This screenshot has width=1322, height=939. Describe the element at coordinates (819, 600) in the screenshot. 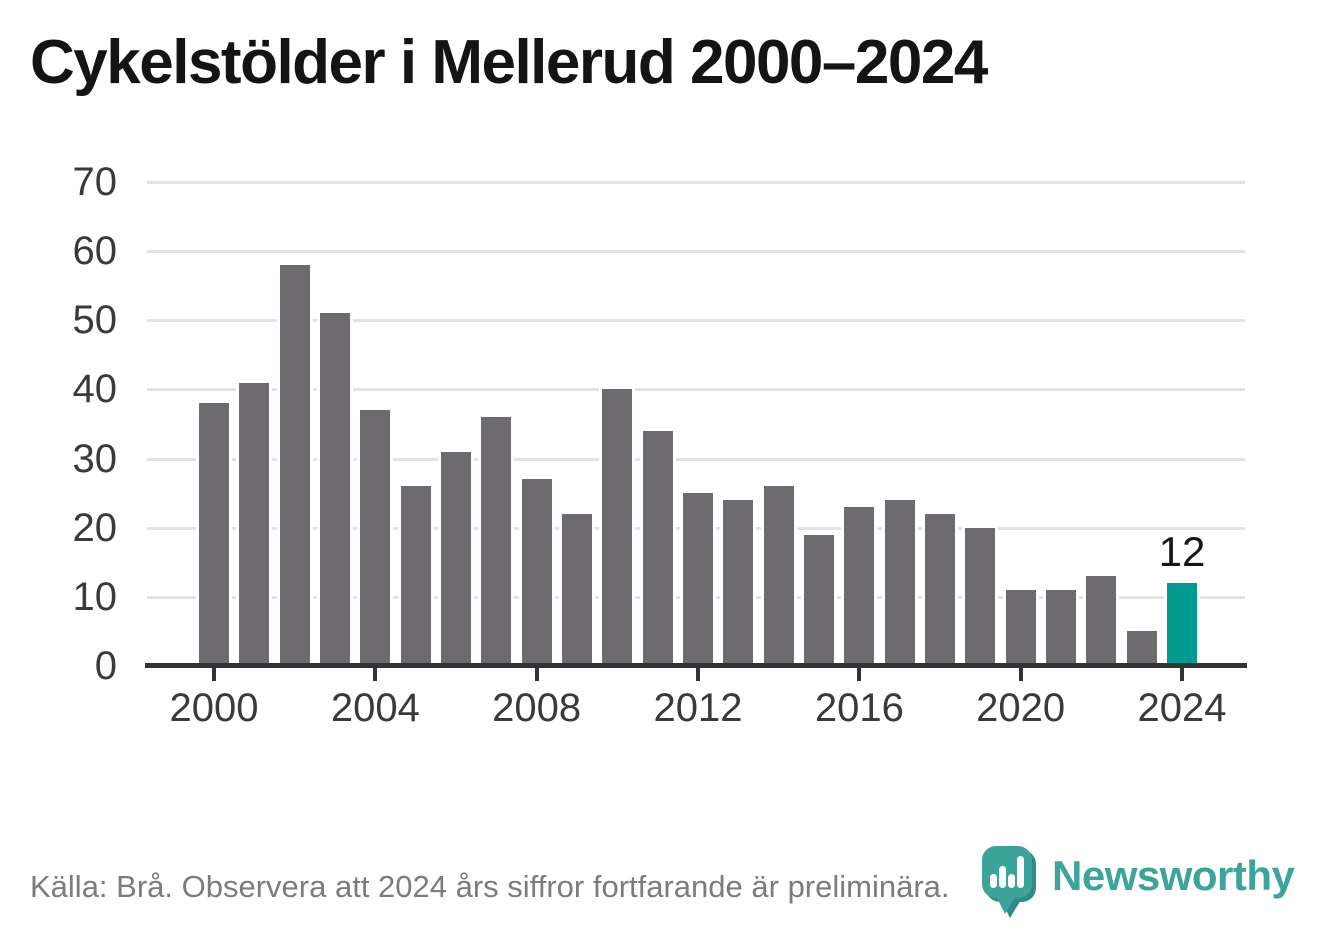

I see `bar-2015` at that location.